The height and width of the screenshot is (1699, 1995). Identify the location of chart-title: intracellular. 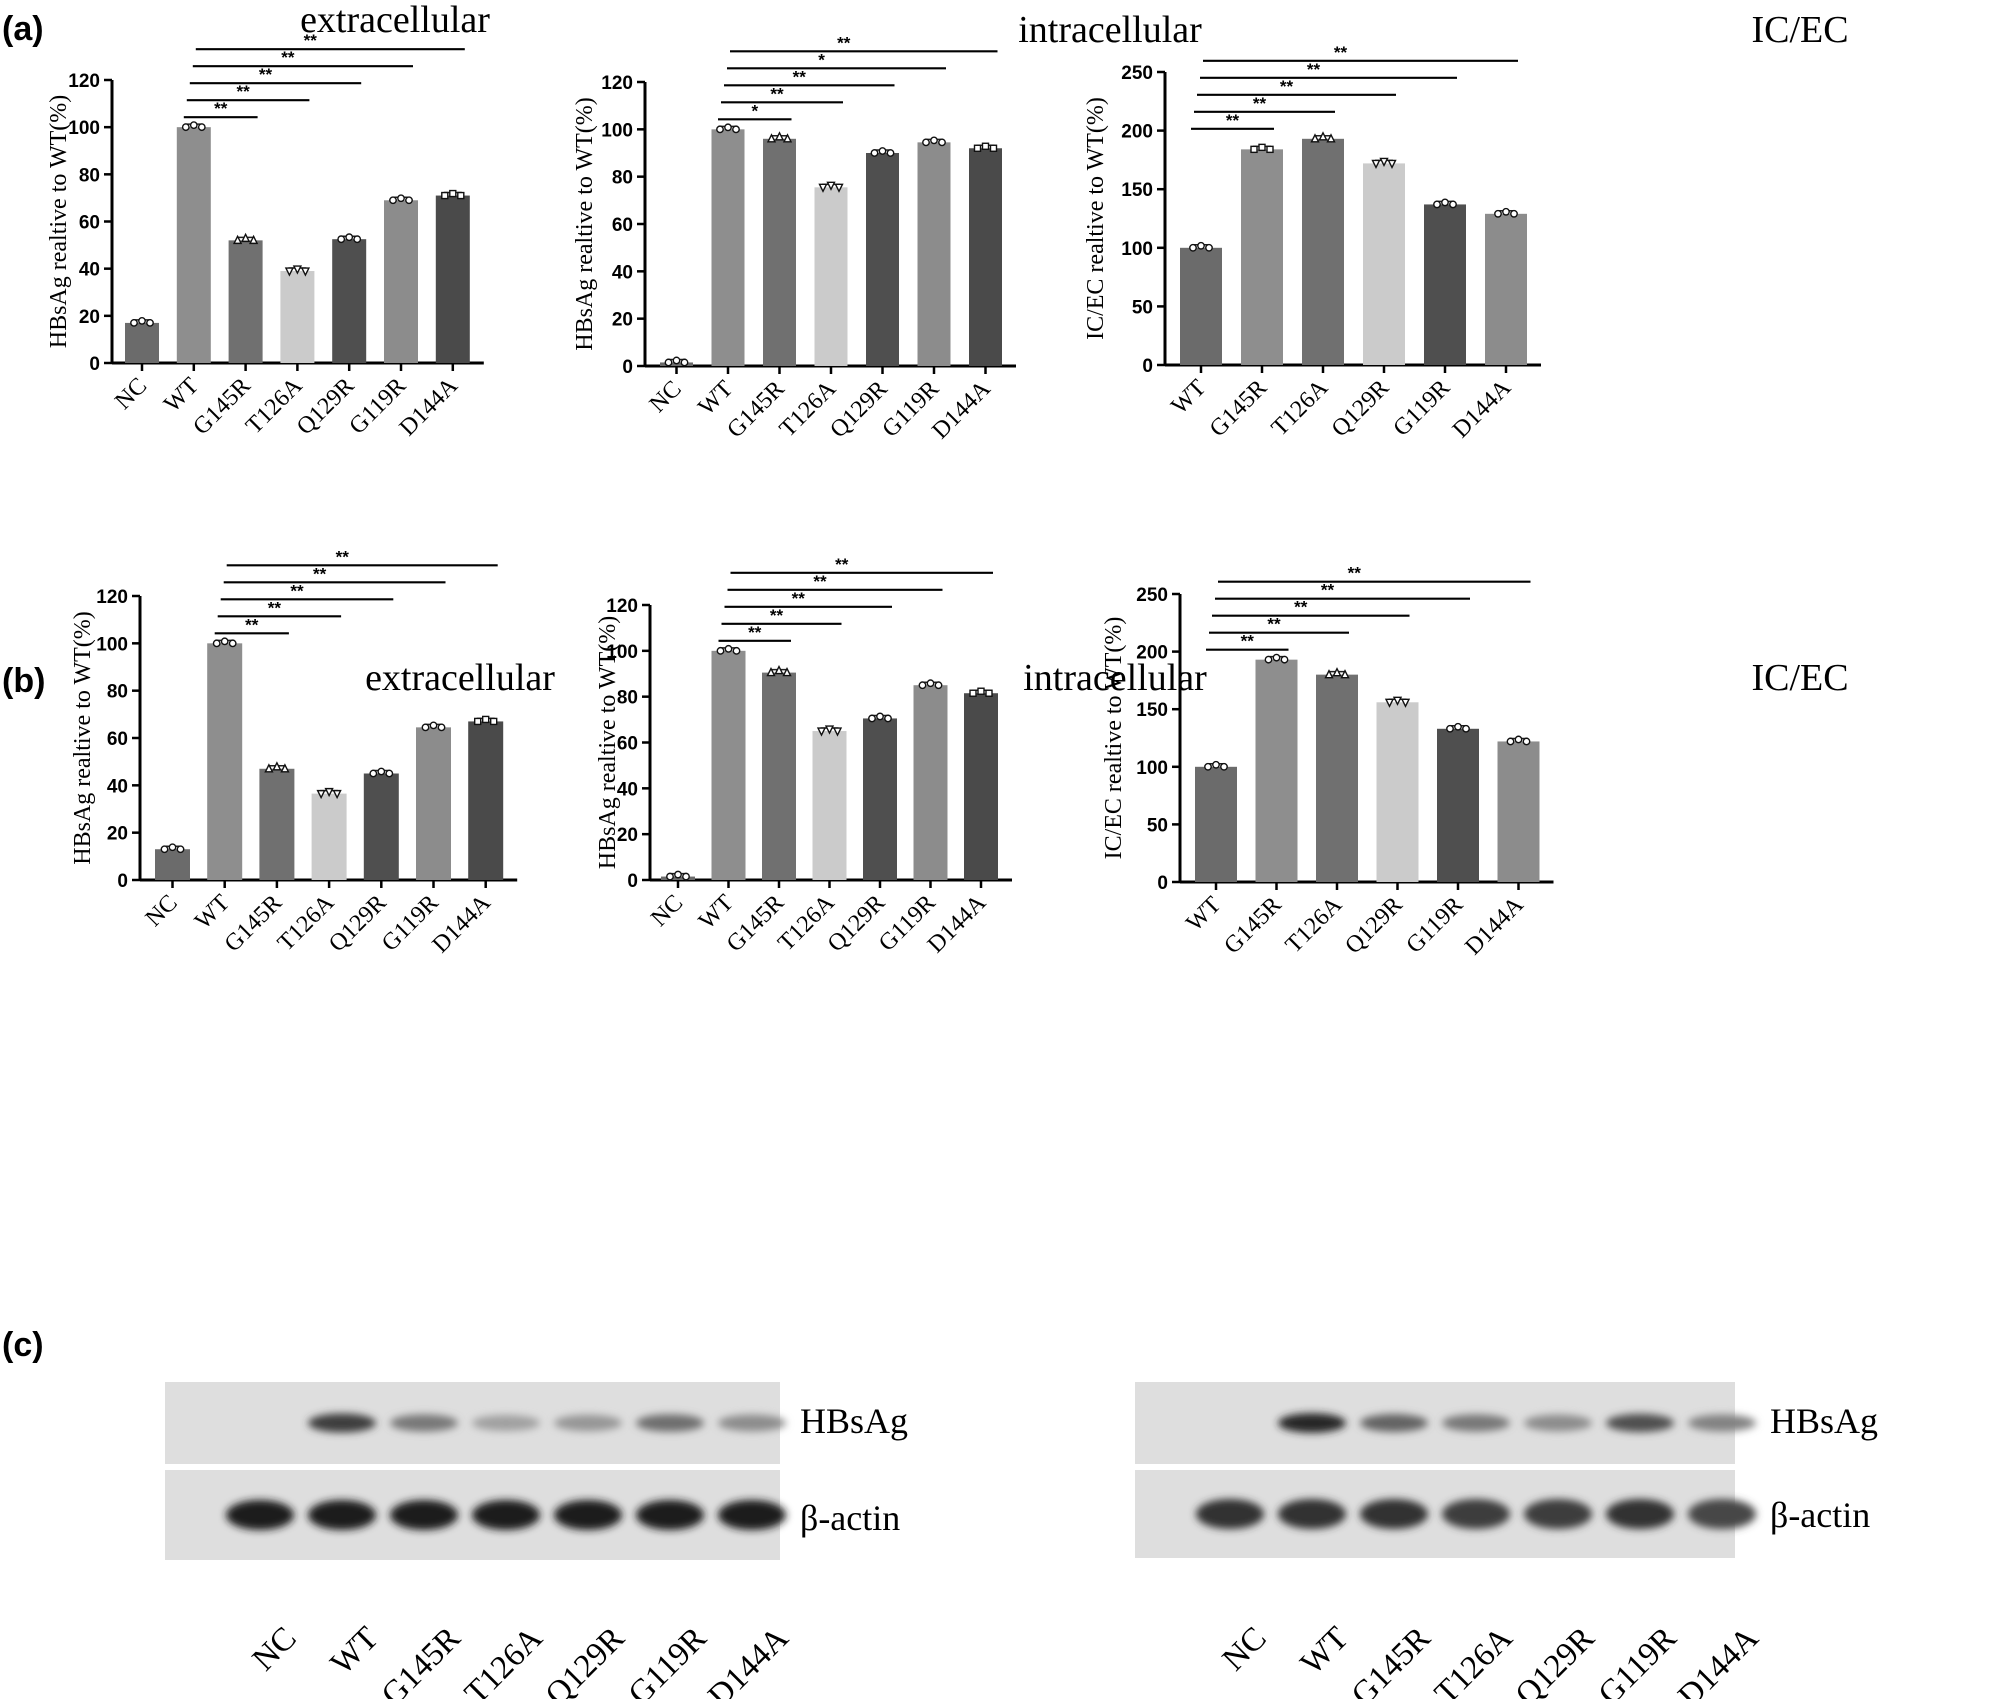
(1115, 678).